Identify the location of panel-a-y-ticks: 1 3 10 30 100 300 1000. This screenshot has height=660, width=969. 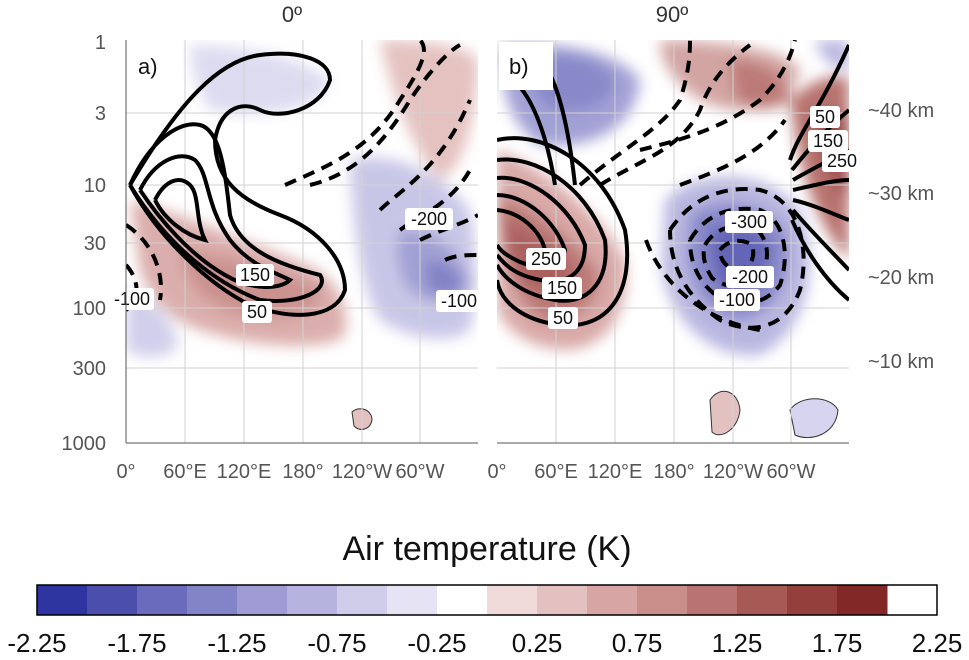
(84, 243).